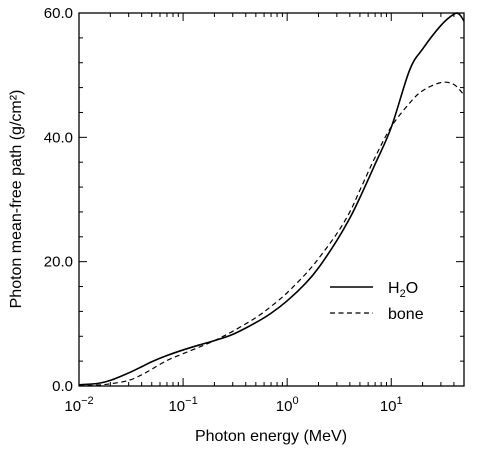 The height and width of the screenshot is (454, 479). I want to click on x-axis-title: Photon energy (MeV), so click(271, 436).